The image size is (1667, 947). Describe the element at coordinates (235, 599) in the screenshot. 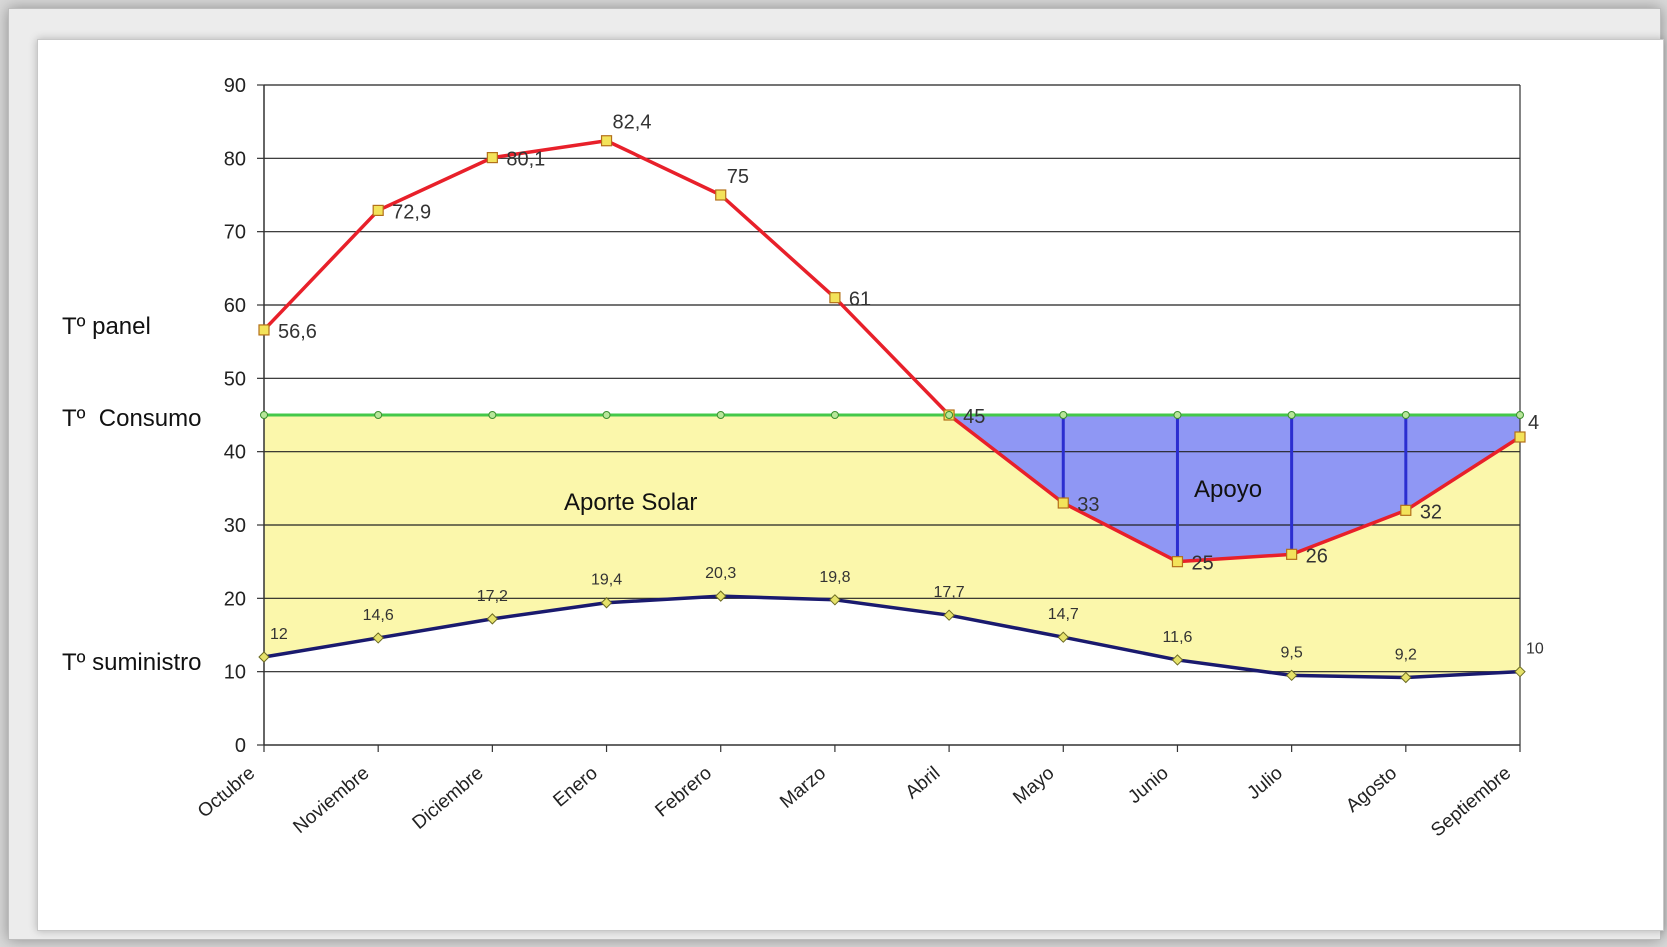

I see `y-tick-label: 20` at that location.